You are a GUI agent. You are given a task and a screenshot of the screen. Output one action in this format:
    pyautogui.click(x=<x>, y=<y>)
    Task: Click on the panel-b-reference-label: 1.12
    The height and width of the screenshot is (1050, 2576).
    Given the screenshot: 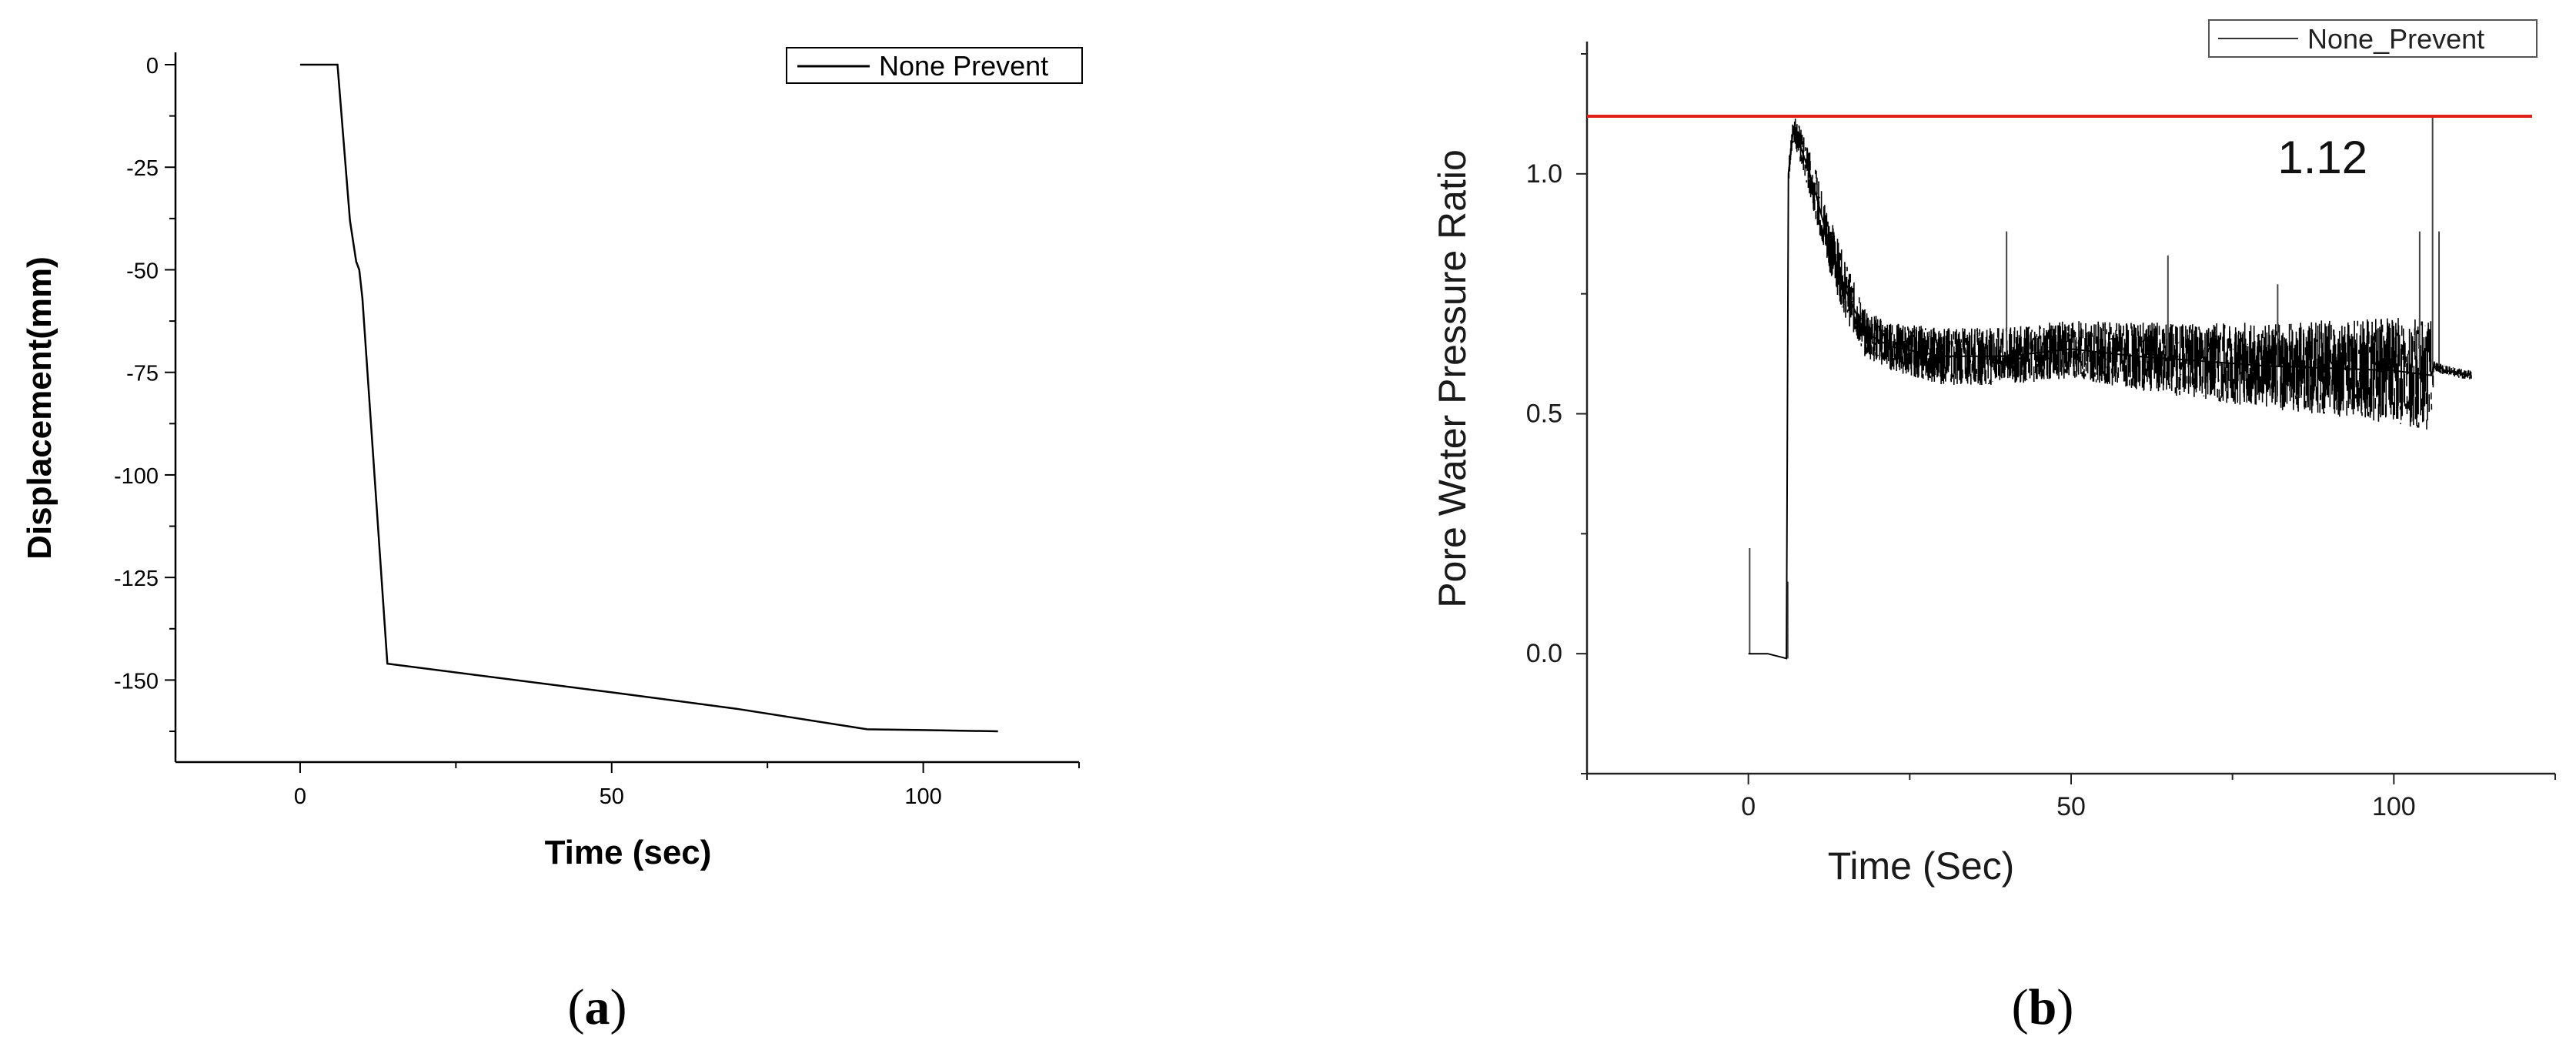 What is the action you would take?
    pyautogui.click(x=2322, y=157)
    